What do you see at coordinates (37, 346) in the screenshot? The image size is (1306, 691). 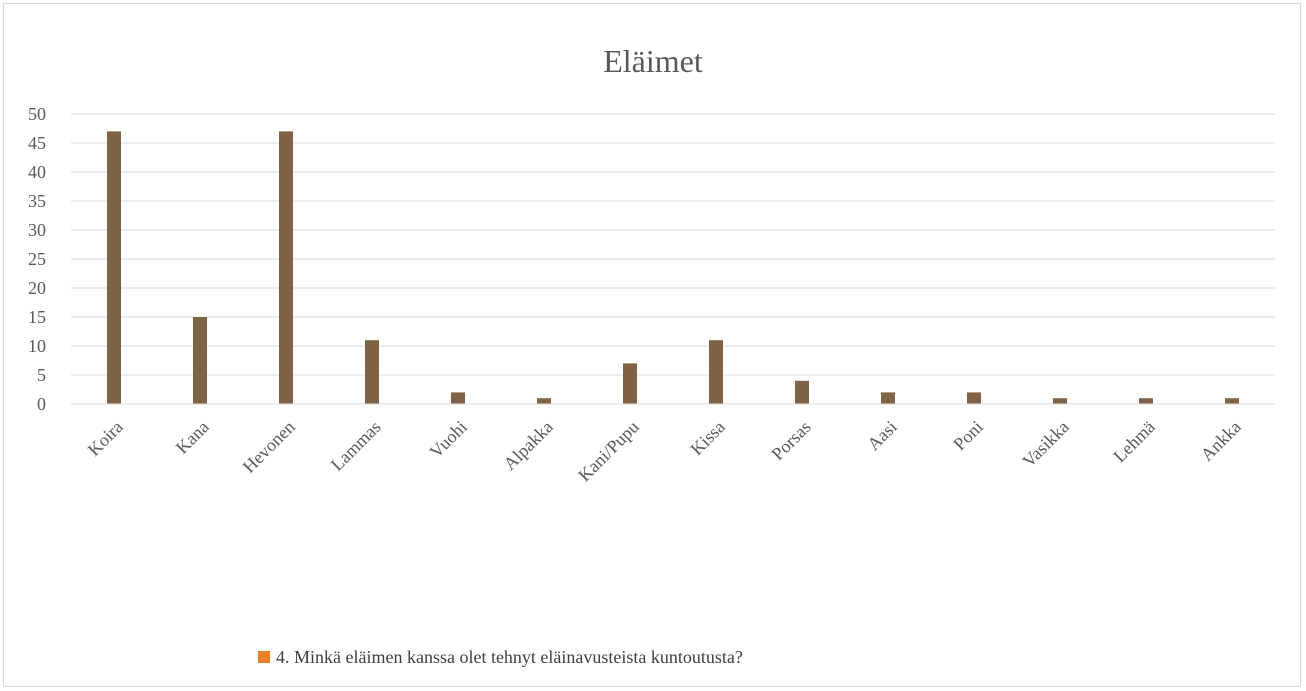 I see `y-tick-label: 10` at bounding box center [37, 346].